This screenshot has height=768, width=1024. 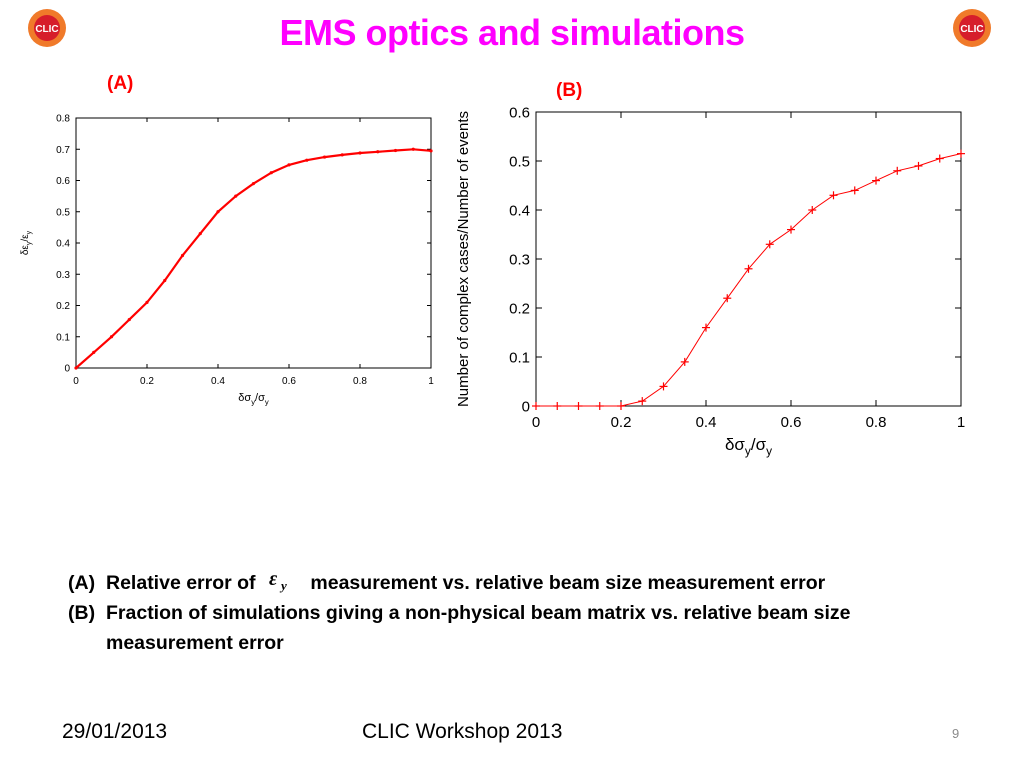 I want to click on clic-logo-right: CLIC, so click(x=972, y=28).